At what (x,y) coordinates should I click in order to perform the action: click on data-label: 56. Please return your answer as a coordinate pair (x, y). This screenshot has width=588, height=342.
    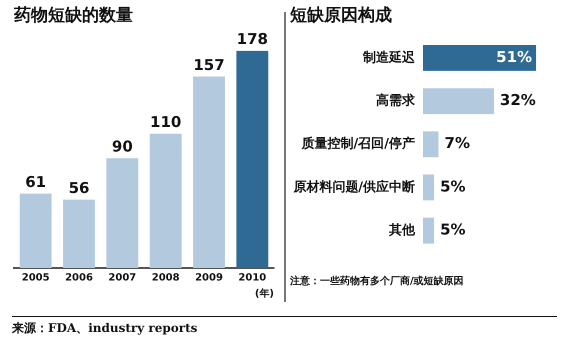
    Looking at the image, I should click on (79, 188).